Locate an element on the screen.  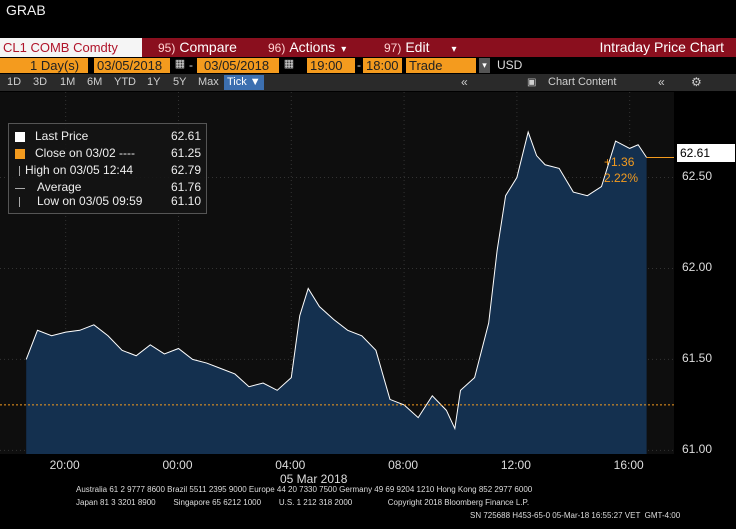
actions-number: 96) is located at coordinates (277, 48).